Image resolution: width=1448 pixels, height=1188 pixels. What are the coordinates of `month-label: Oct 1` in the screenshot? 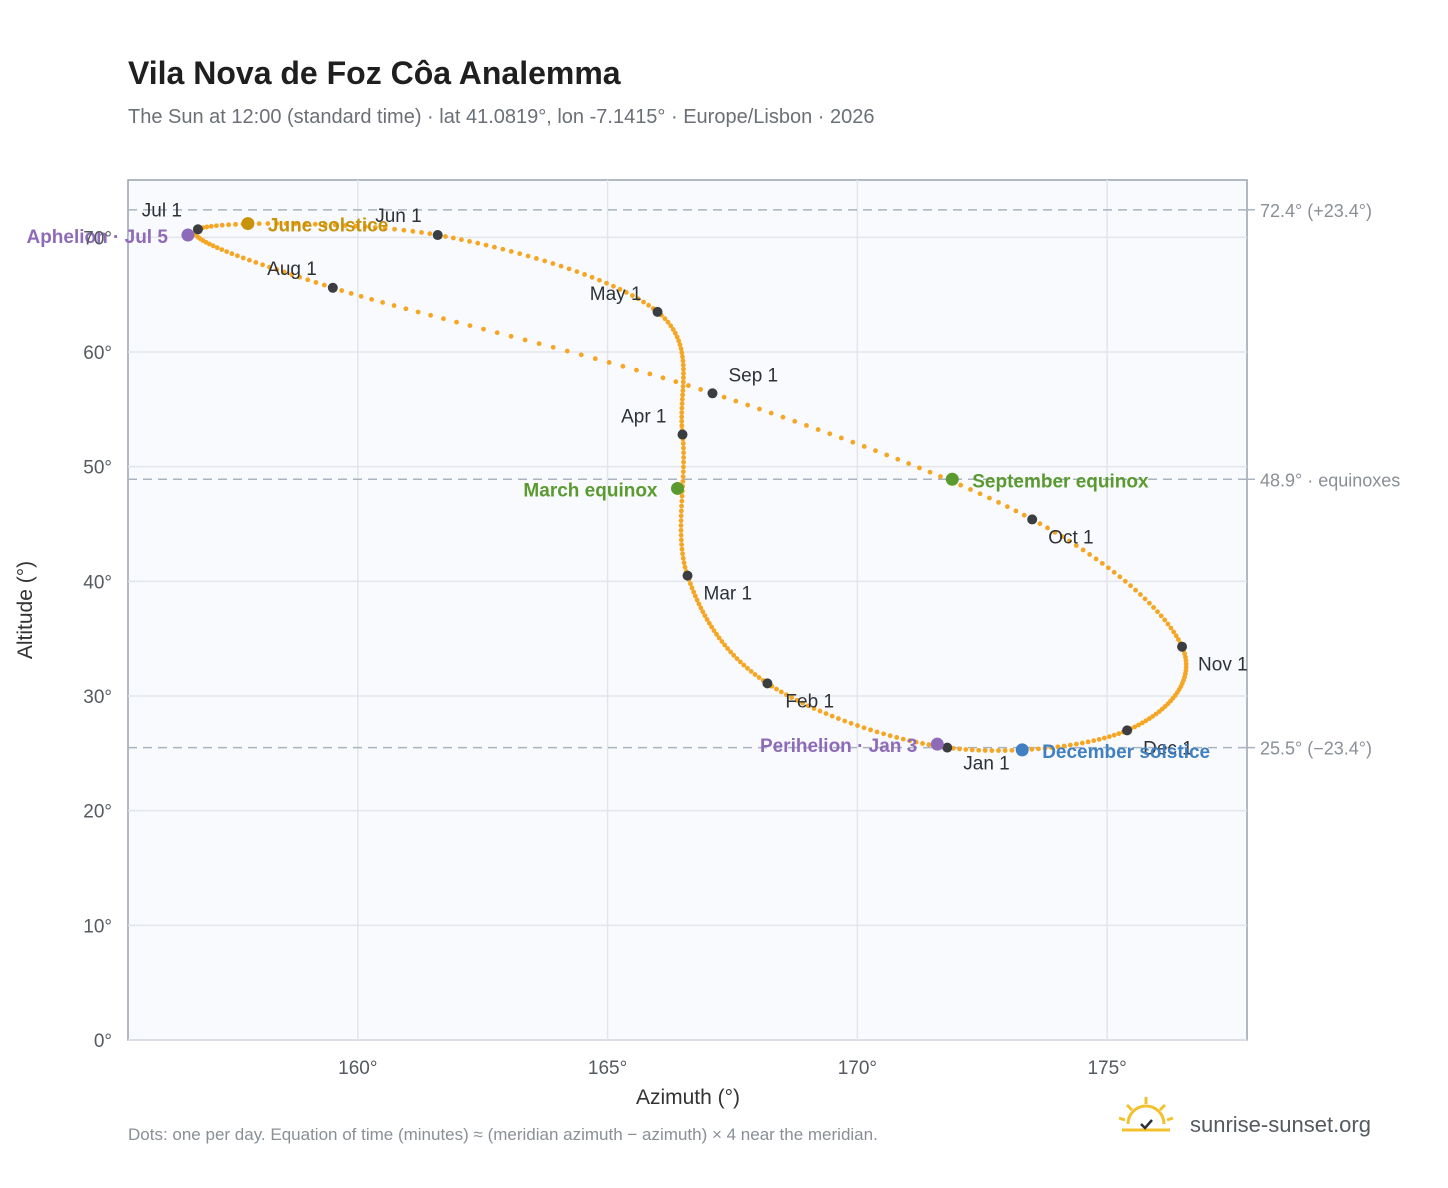 It's located at (1070, 537).